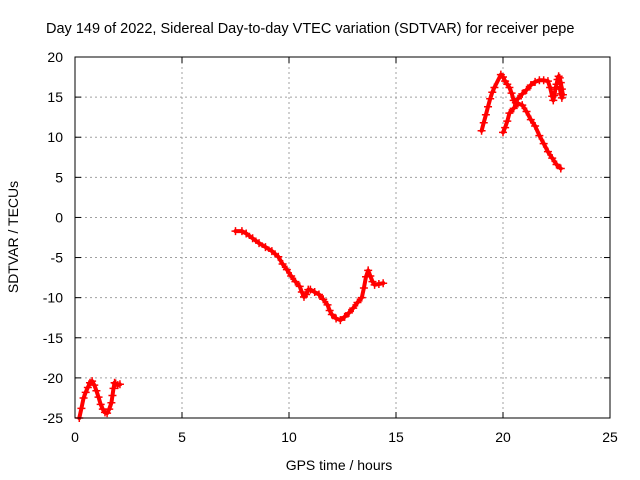  Describe the element at coordinates (339, 465) in the screenshot. I see `x-axis-label: GPS time / hours` at that location.